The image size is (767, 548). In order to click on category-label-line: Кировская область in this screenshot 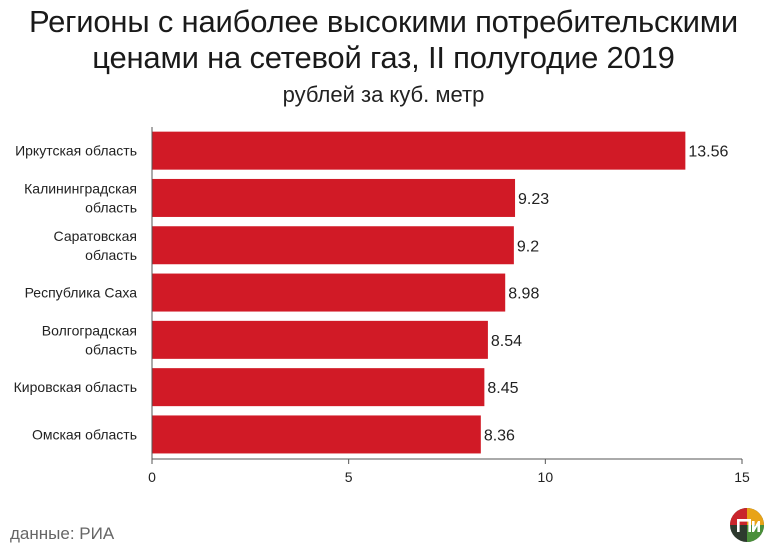, I will do `click(75, 387)`.